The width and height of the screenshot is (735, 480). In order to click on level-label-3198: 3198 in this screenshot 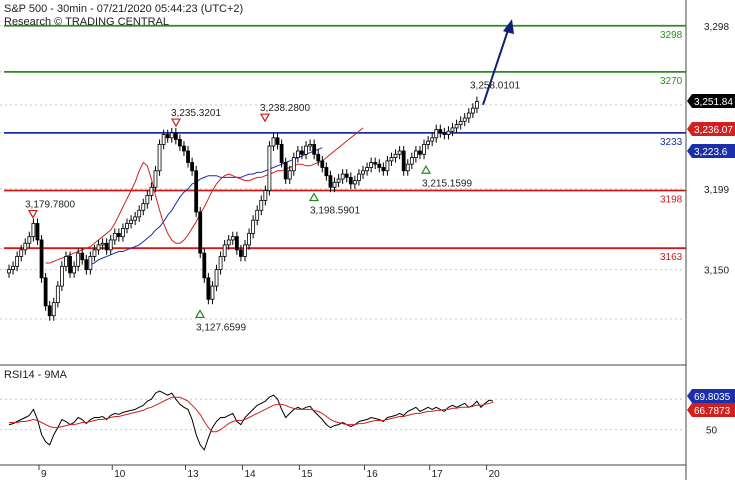, I will do `click(671, 200)`.